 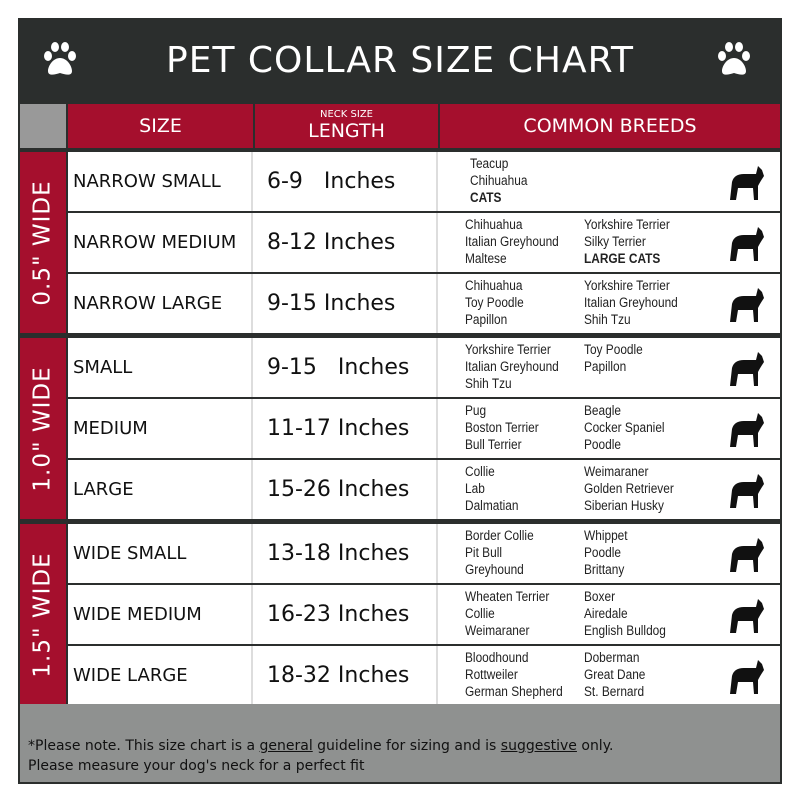 I want to click on breed-item: Whippet, so click(x=606, y=535).